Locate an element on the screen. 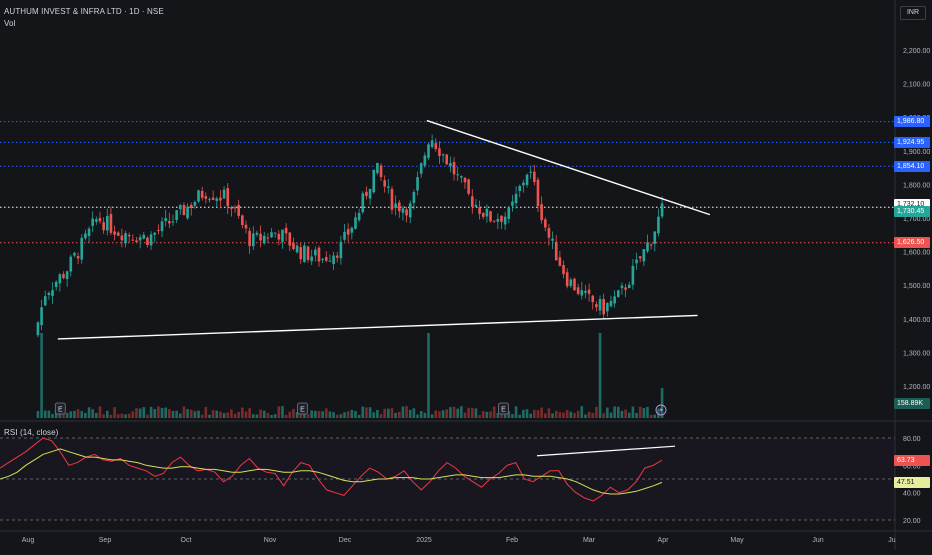 Image resolution: width=932 pixels, height=555 pixels. rsi-tag: 63.73 is located at coordinates (912, 460).